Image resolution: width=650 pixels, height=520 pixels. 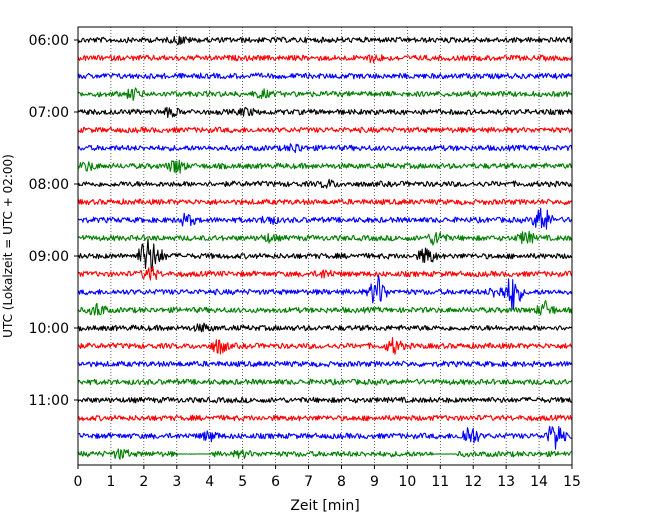 What do you see at coordinates (53, 221) in the screenshot?
I see `y-axis-ticks: 06:00 07:00 08:00 09:00 10:00 11:00` at bounding box center [53, 221].